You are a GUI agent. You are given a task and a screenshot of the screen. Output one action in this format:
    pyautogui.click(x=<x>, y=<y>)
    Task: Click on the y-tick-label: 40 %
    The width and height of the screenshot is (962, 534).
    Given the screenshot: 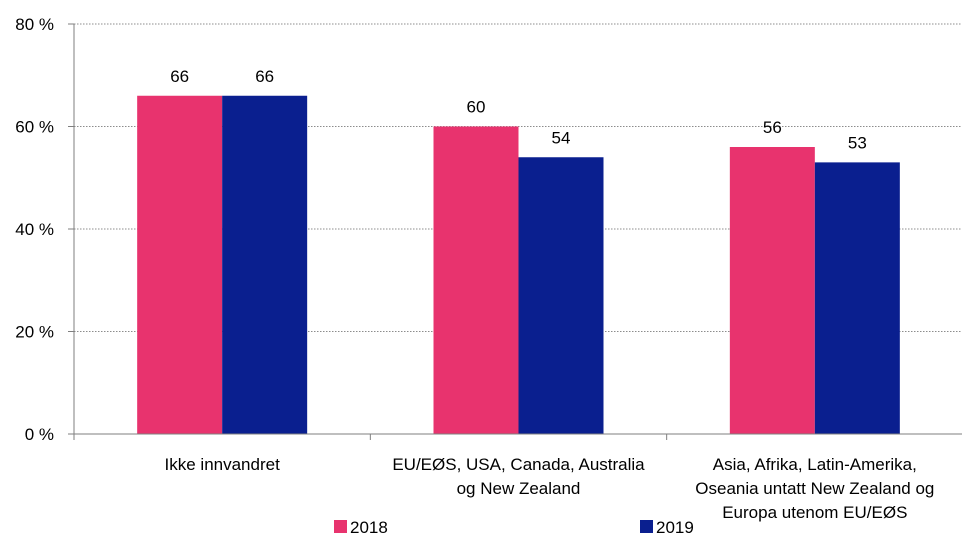 What is the action you would take?
    pyautogui.click(x=34, y=229)
    